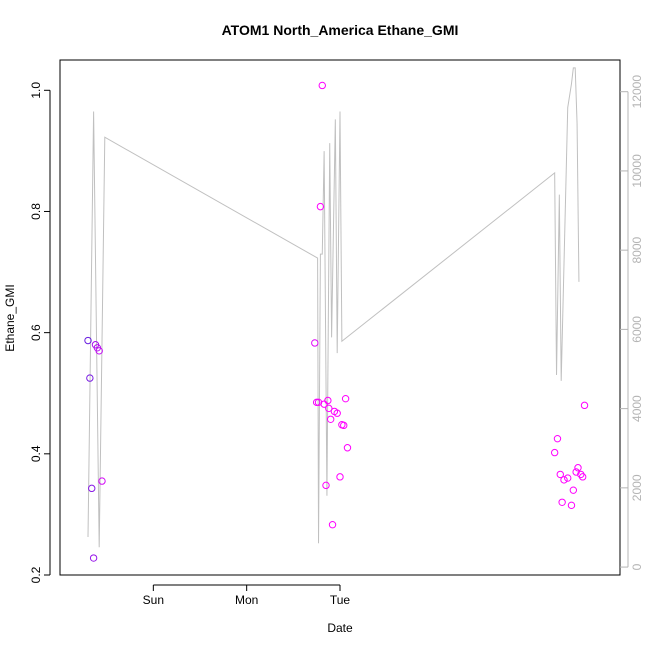  I want to click on right-axis: 0 2000 4000 6000 8000 10000 12000, so click(632, 322).